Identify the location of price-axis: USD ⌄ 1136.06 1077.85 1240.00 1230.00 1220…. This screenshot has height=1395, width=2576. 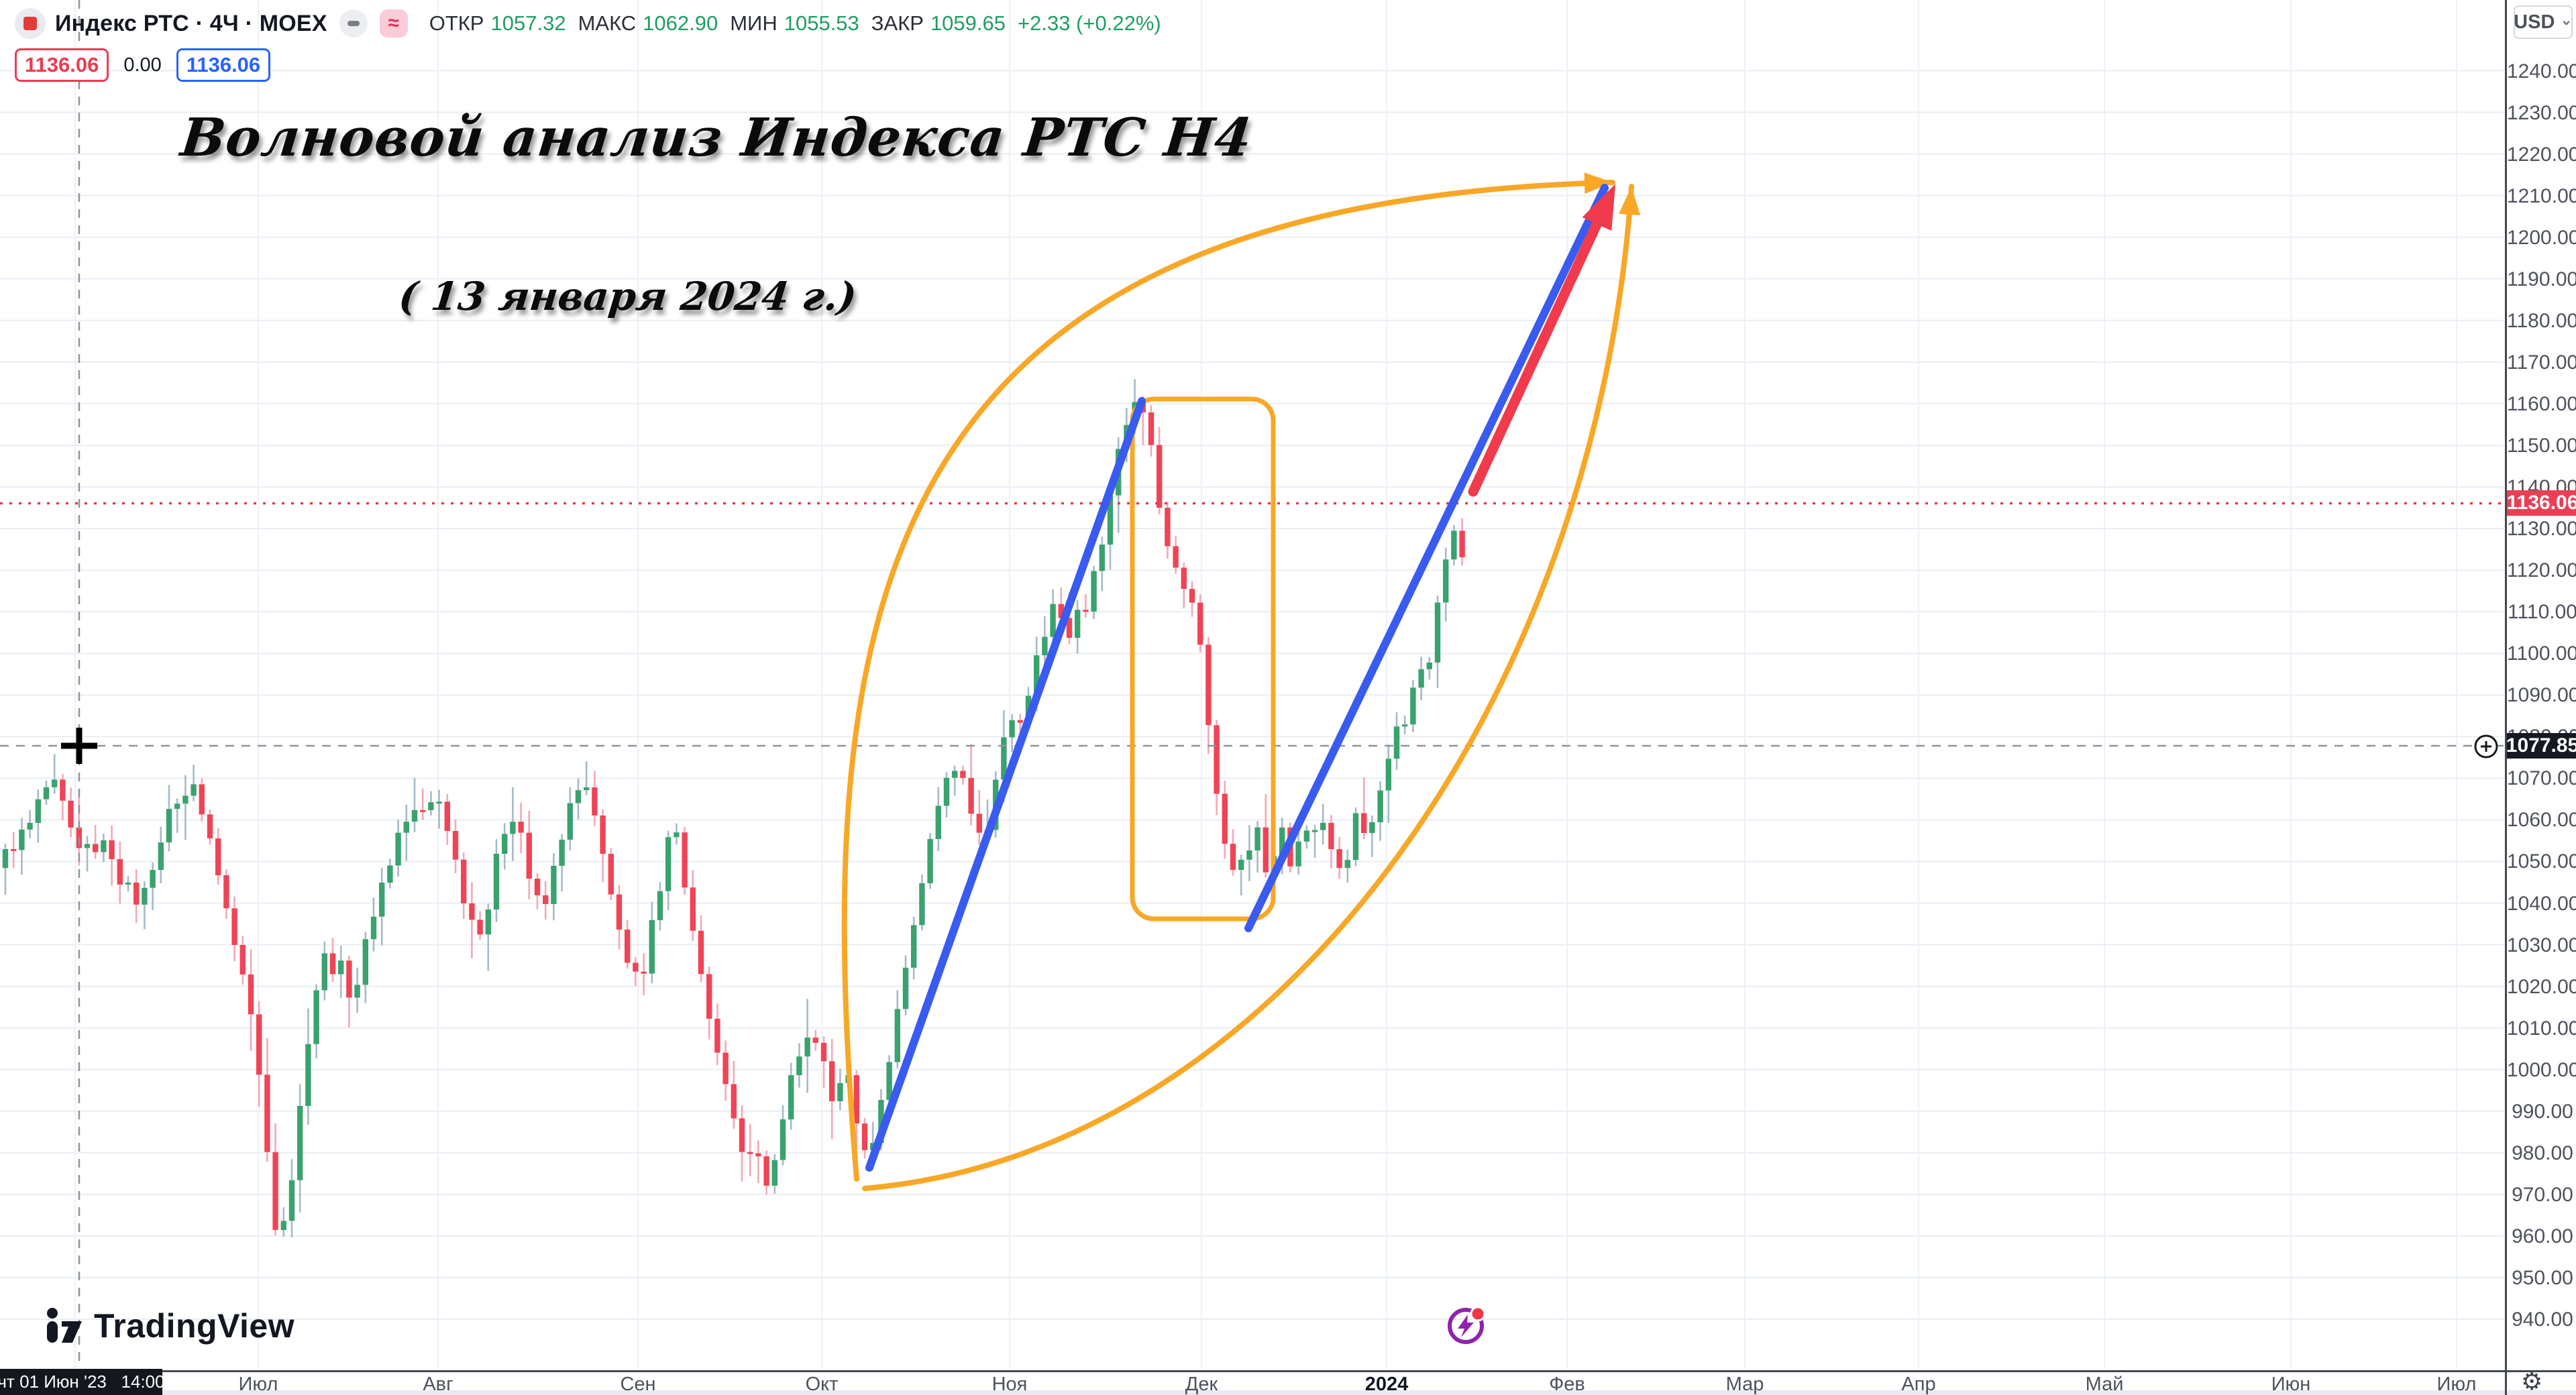
(2540, 685).